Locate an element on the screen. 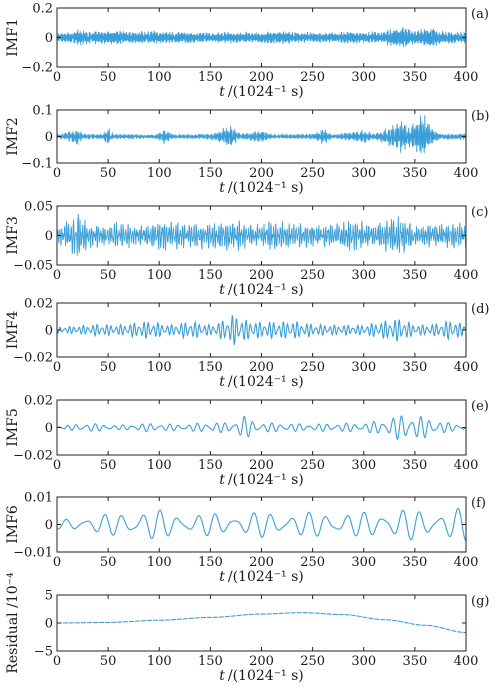 This screenshot has width=496, height=694. y-tick-label: −0.1 is located at coordinates (37, 164).